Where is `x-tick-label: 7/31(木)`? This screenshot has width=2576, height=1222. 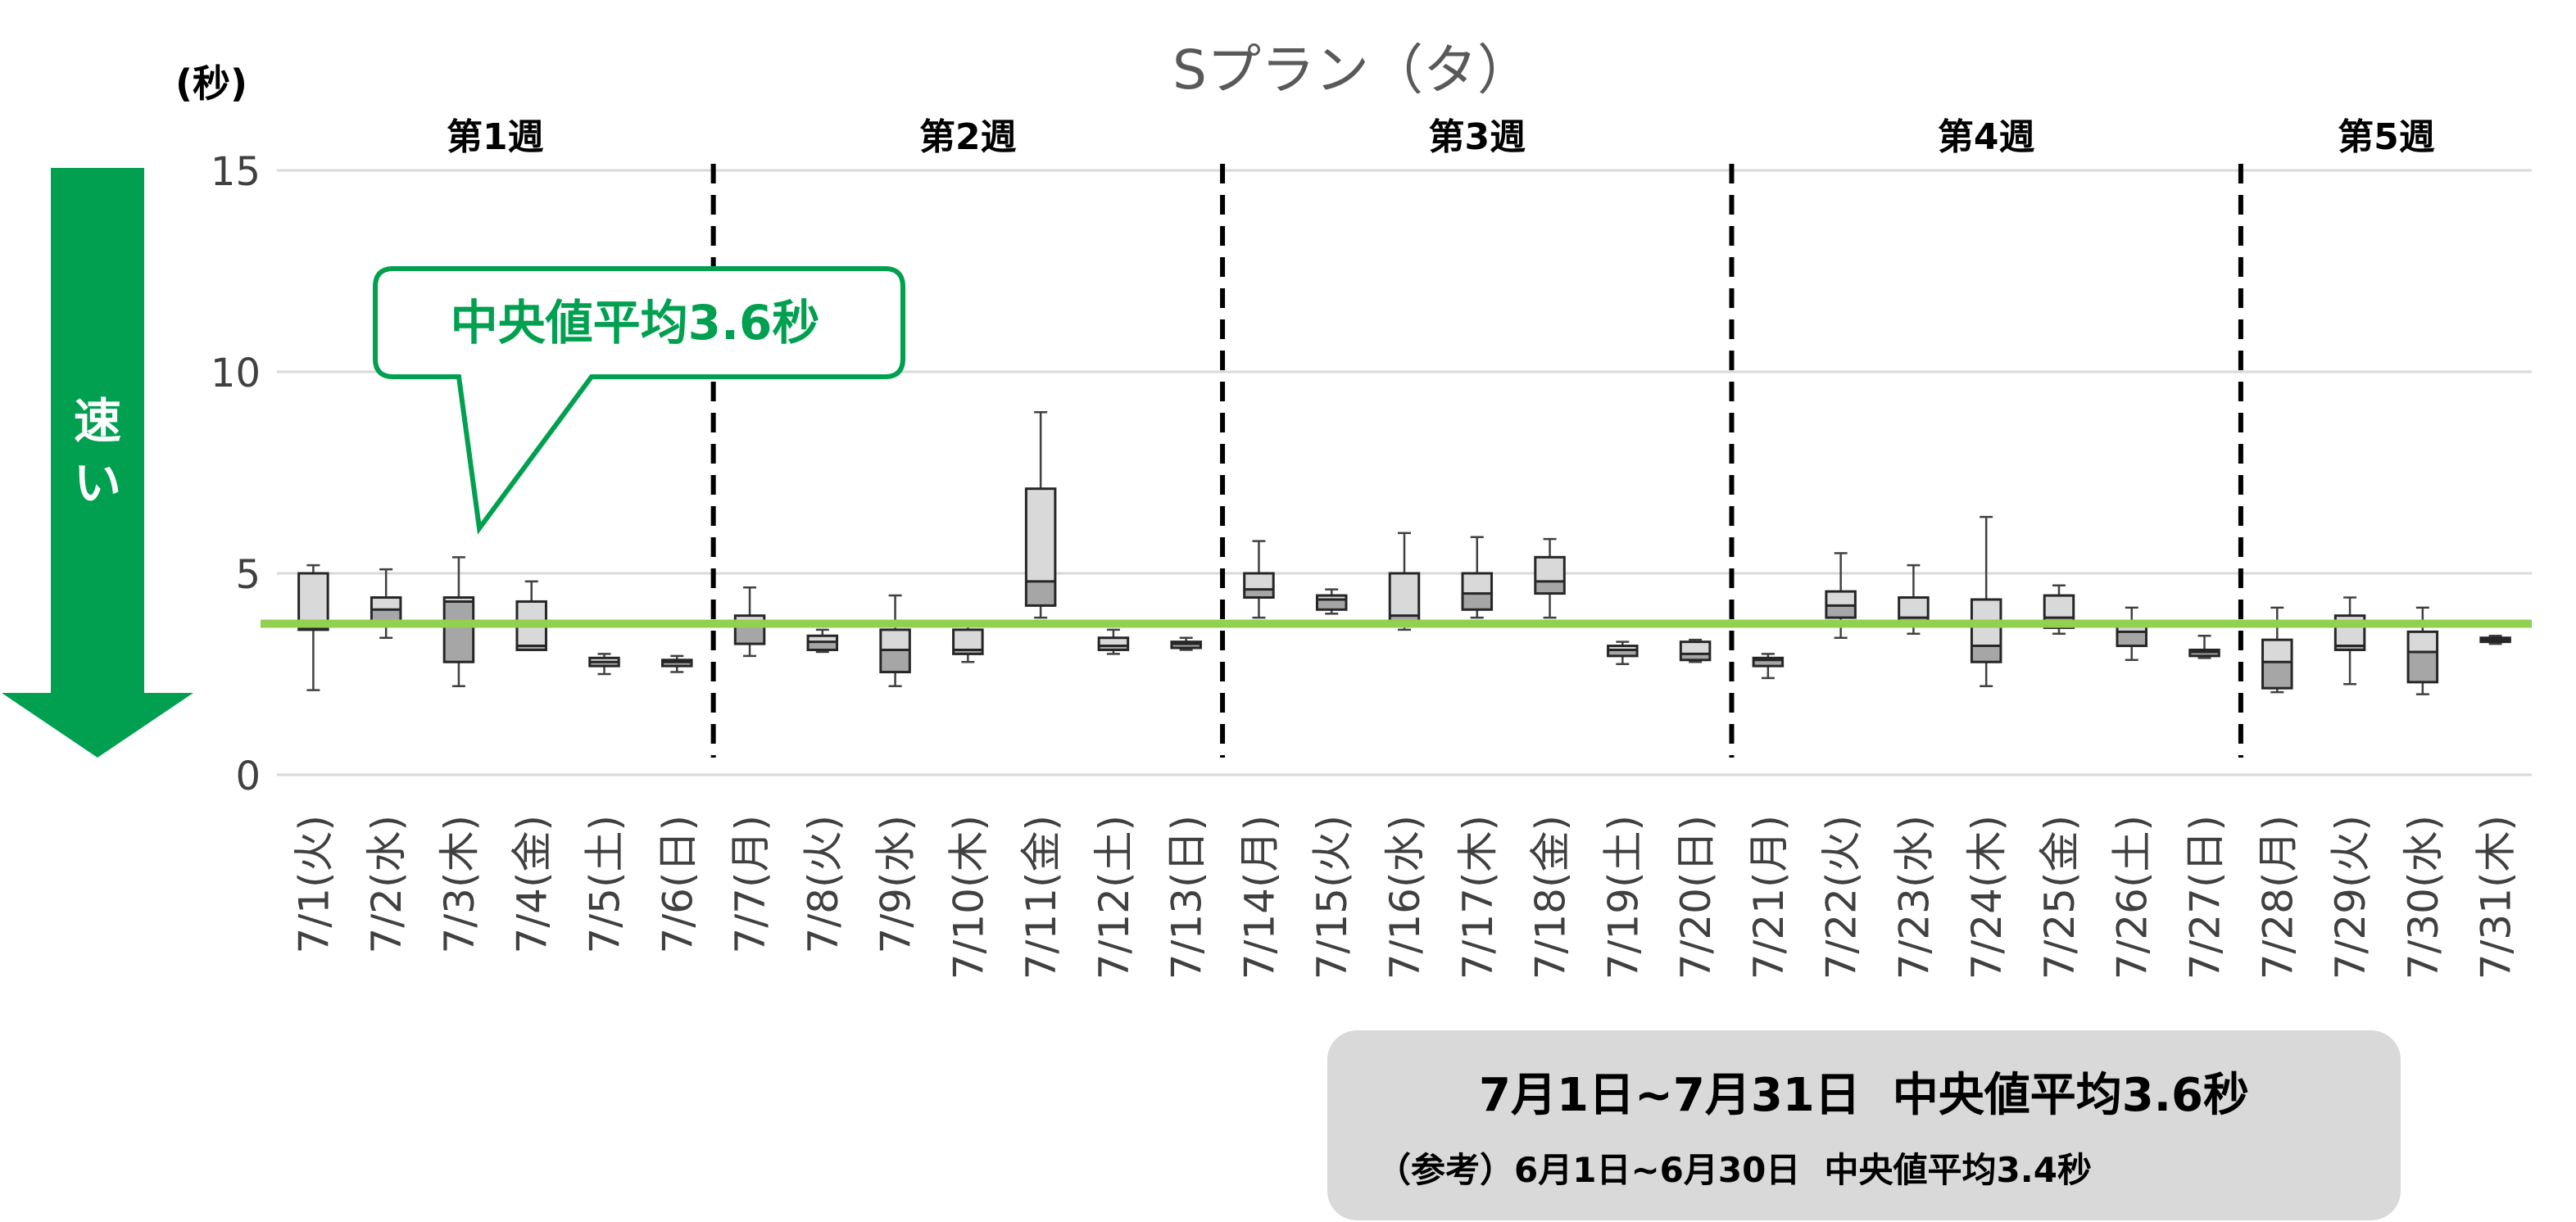
x-tick-label: 7/31(木) is located at coordinates (2496, 898).